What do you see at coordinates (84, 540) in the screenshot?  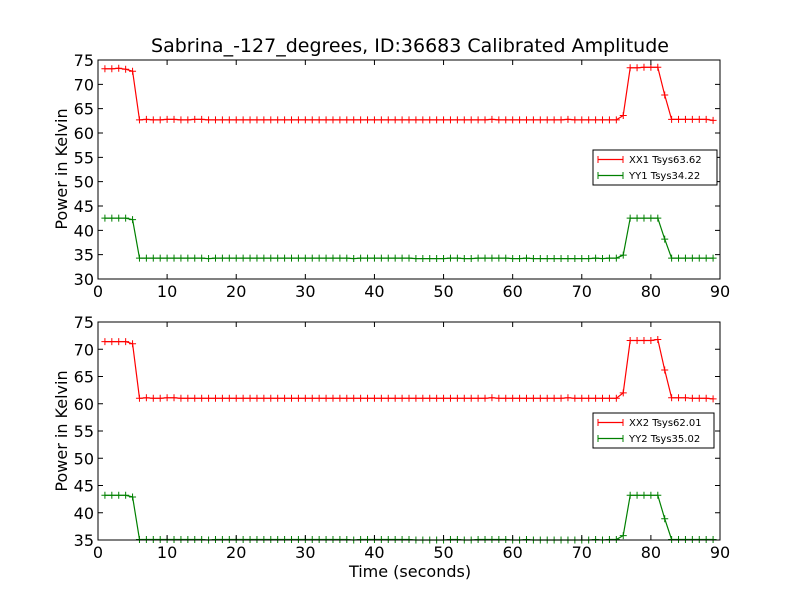 I see `bottom-y-tick-label: 35` at bounding box center [84, 540].